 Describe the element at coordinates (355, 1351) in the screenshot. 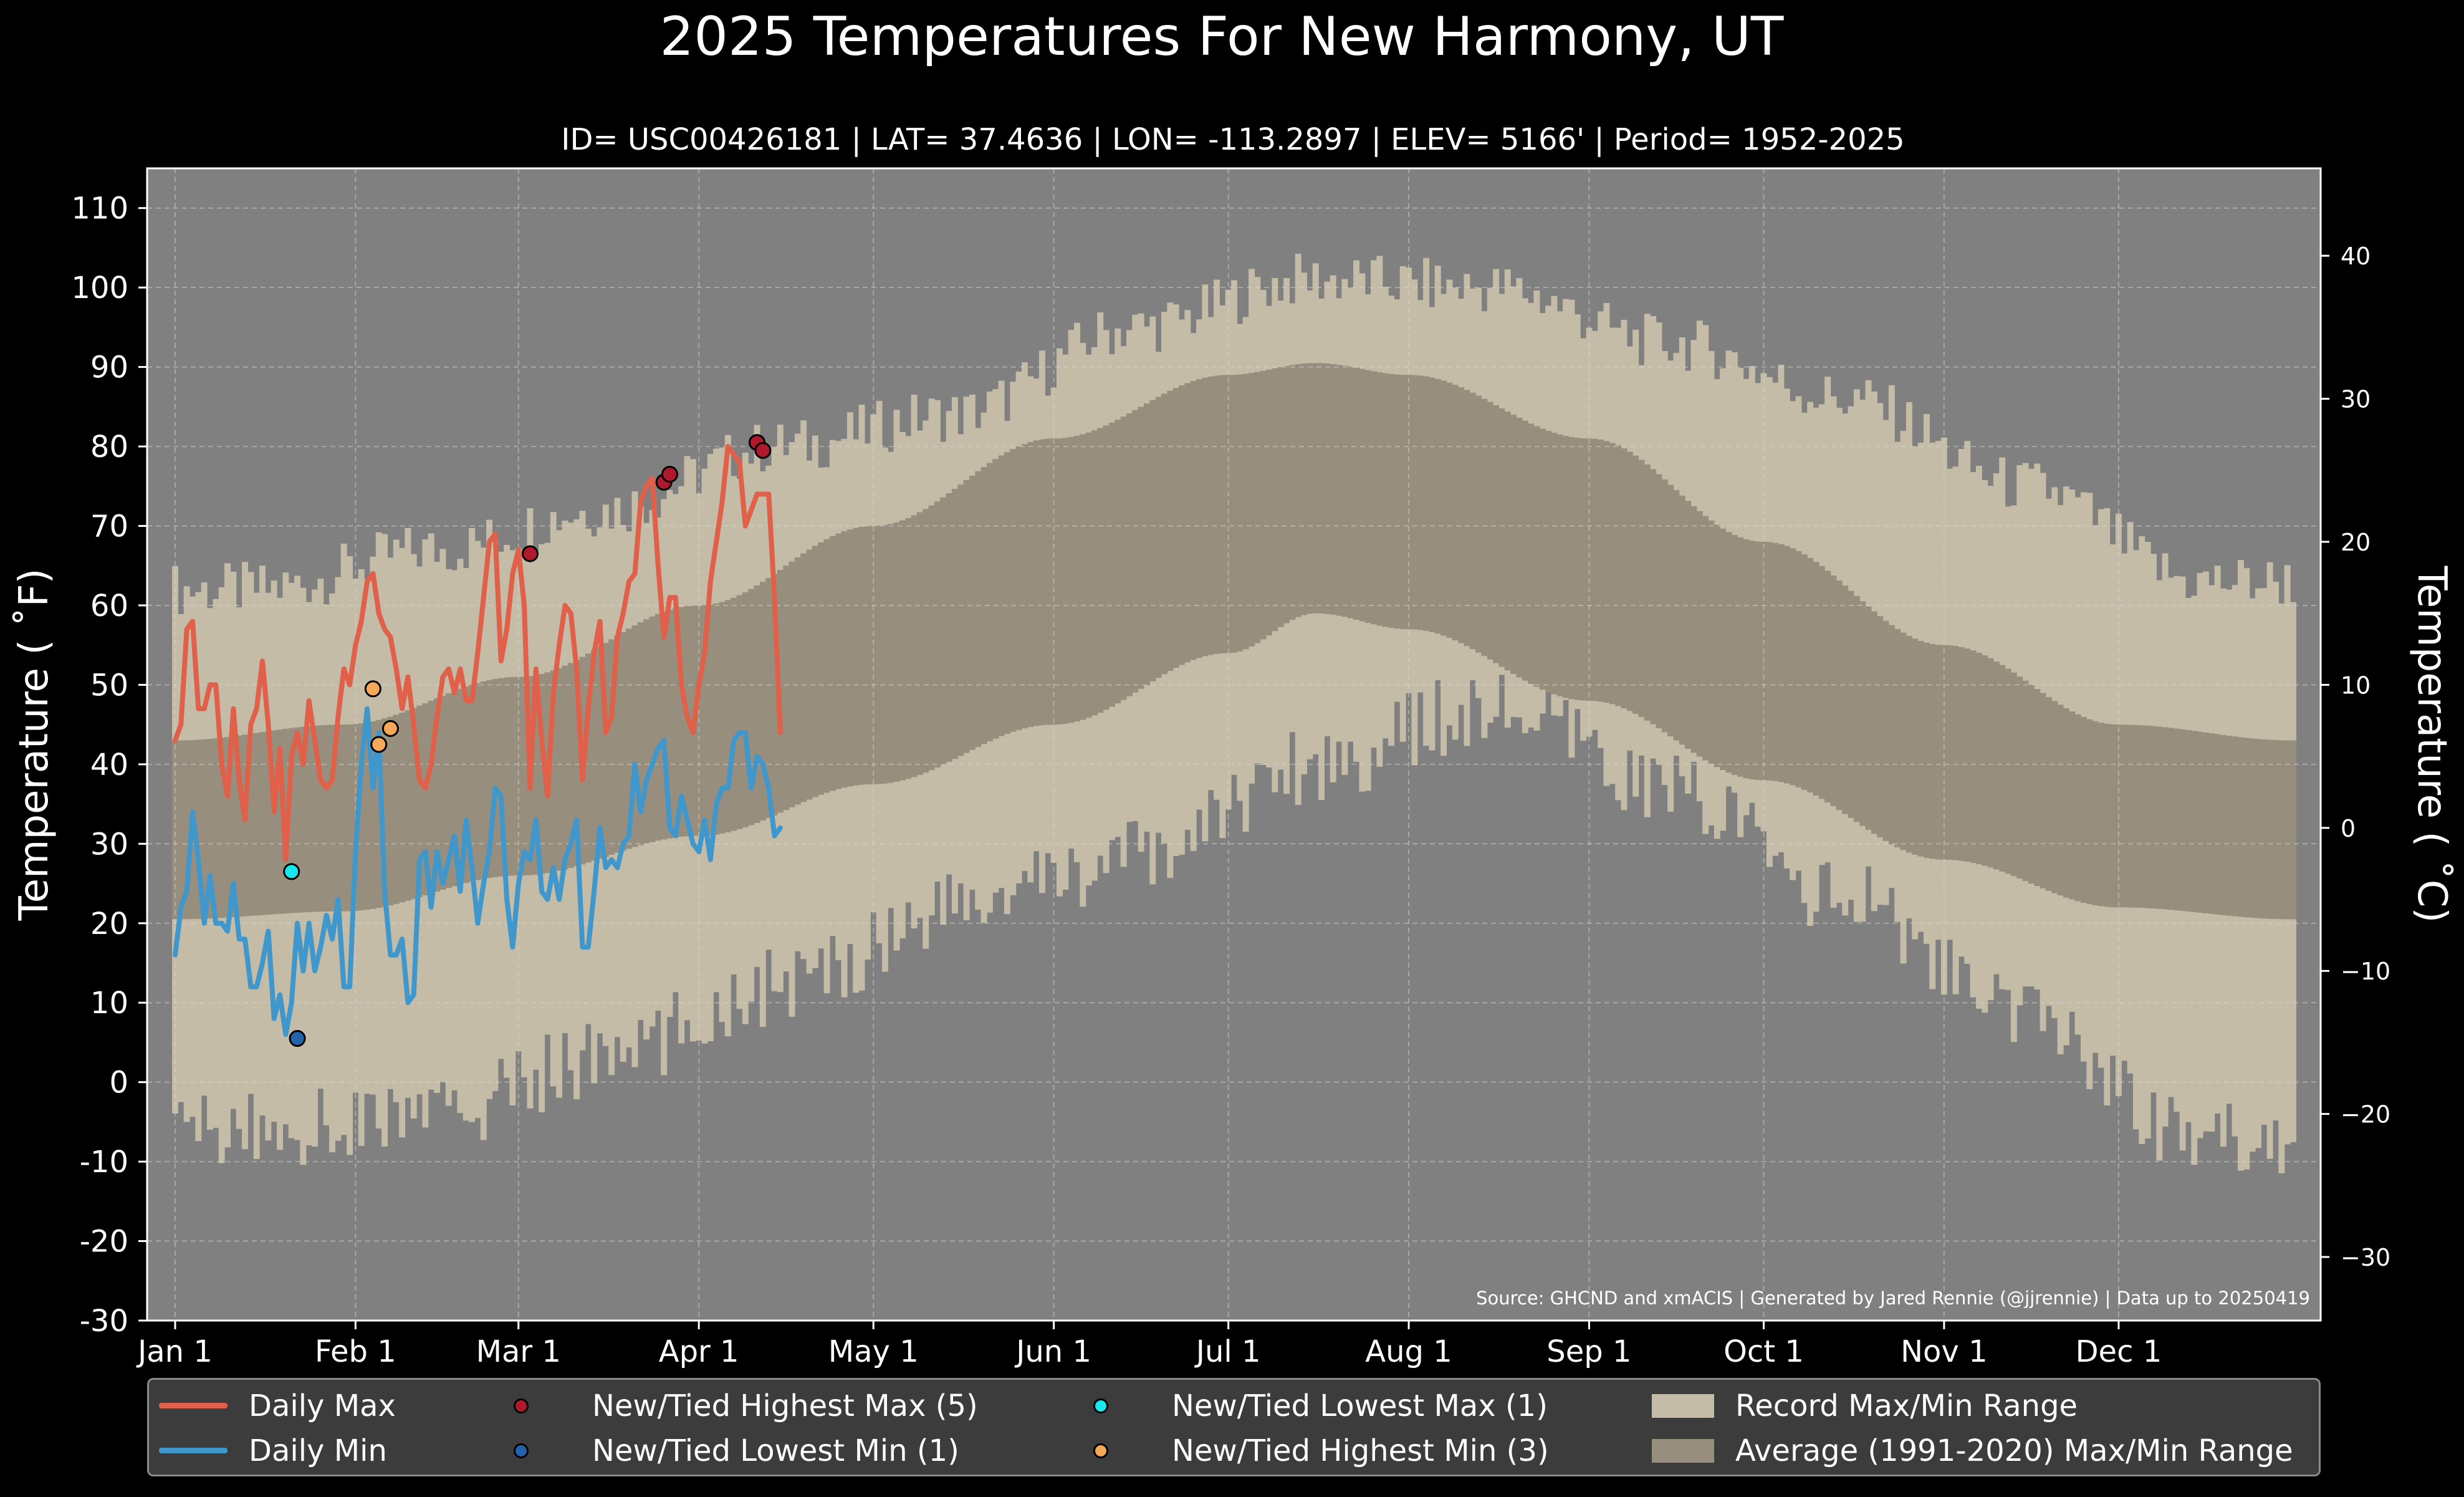

I see `x-tick-label: Feb 1` at that location.